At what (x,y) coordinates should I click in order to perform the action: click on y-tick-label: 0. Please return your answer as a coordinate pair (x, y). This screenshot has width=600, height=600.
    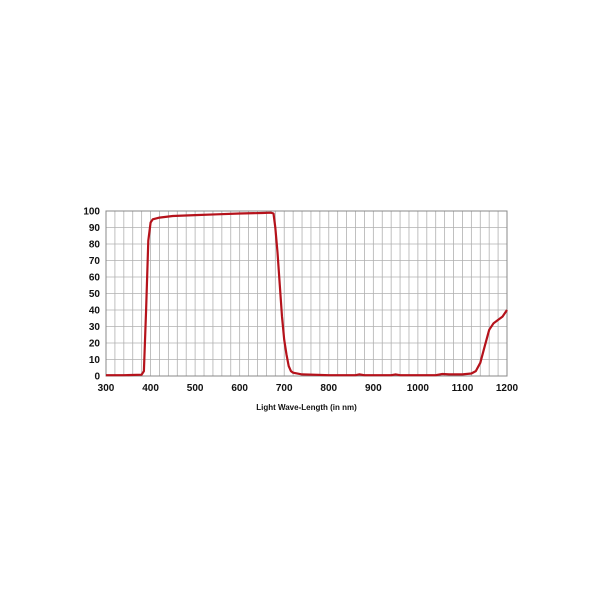
    Looking at the image, I should click on (97, 377).